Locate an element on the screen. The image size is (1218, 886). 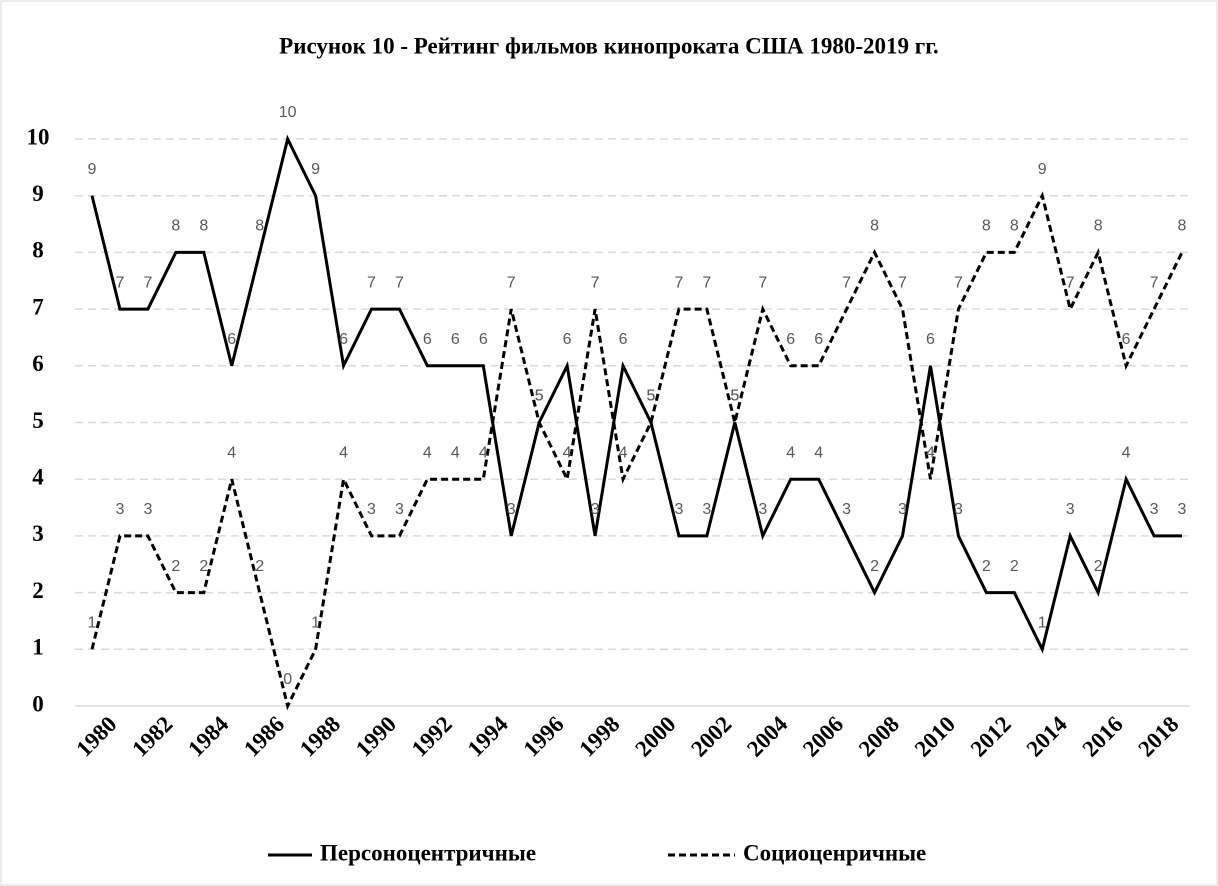
y-tick-label: 0 is located at coordinates (38, 703).